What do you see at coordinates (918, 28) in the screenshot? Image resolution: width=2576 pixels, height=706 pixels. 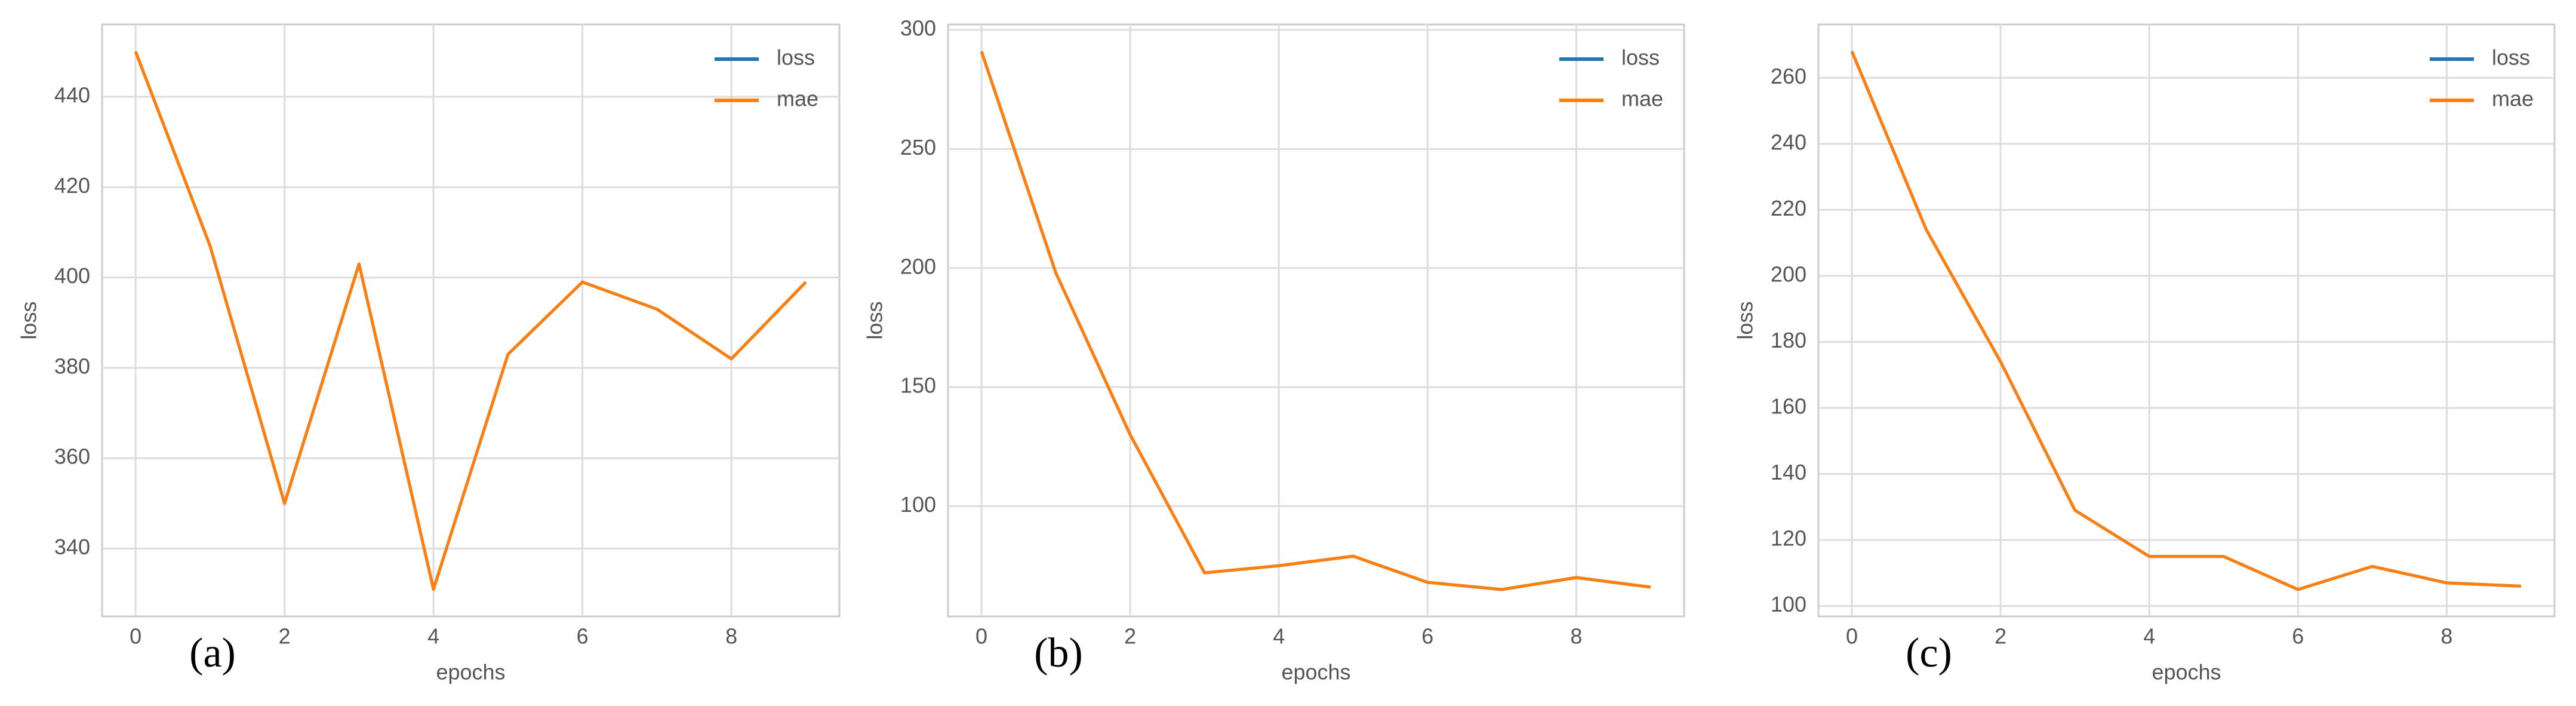 I see `y-tick-label: 300` at bounding box center [918, 28].